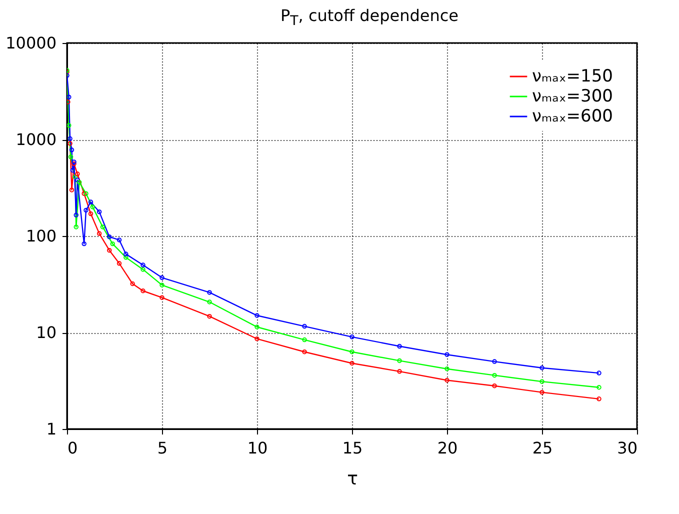 The height and width of the screenshot is (514, 679). Describe the element at coordinates (46, 332) in the screenshot. I see `y-tick-label: 10` at that location.